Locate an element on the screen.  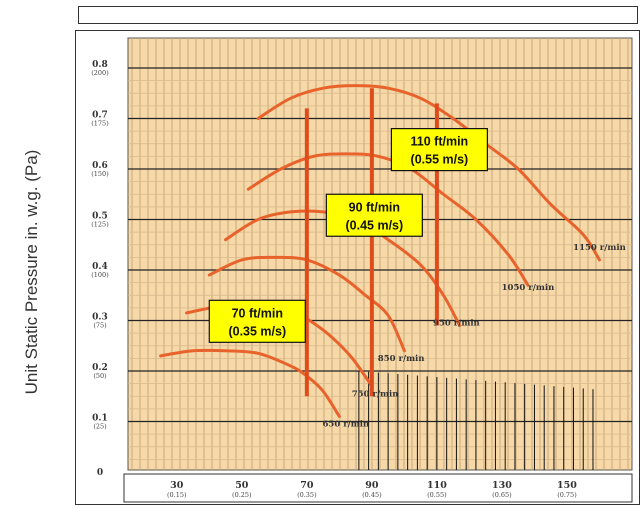
y-tick-sublabel: (75) is located at coordinates (100, 326).